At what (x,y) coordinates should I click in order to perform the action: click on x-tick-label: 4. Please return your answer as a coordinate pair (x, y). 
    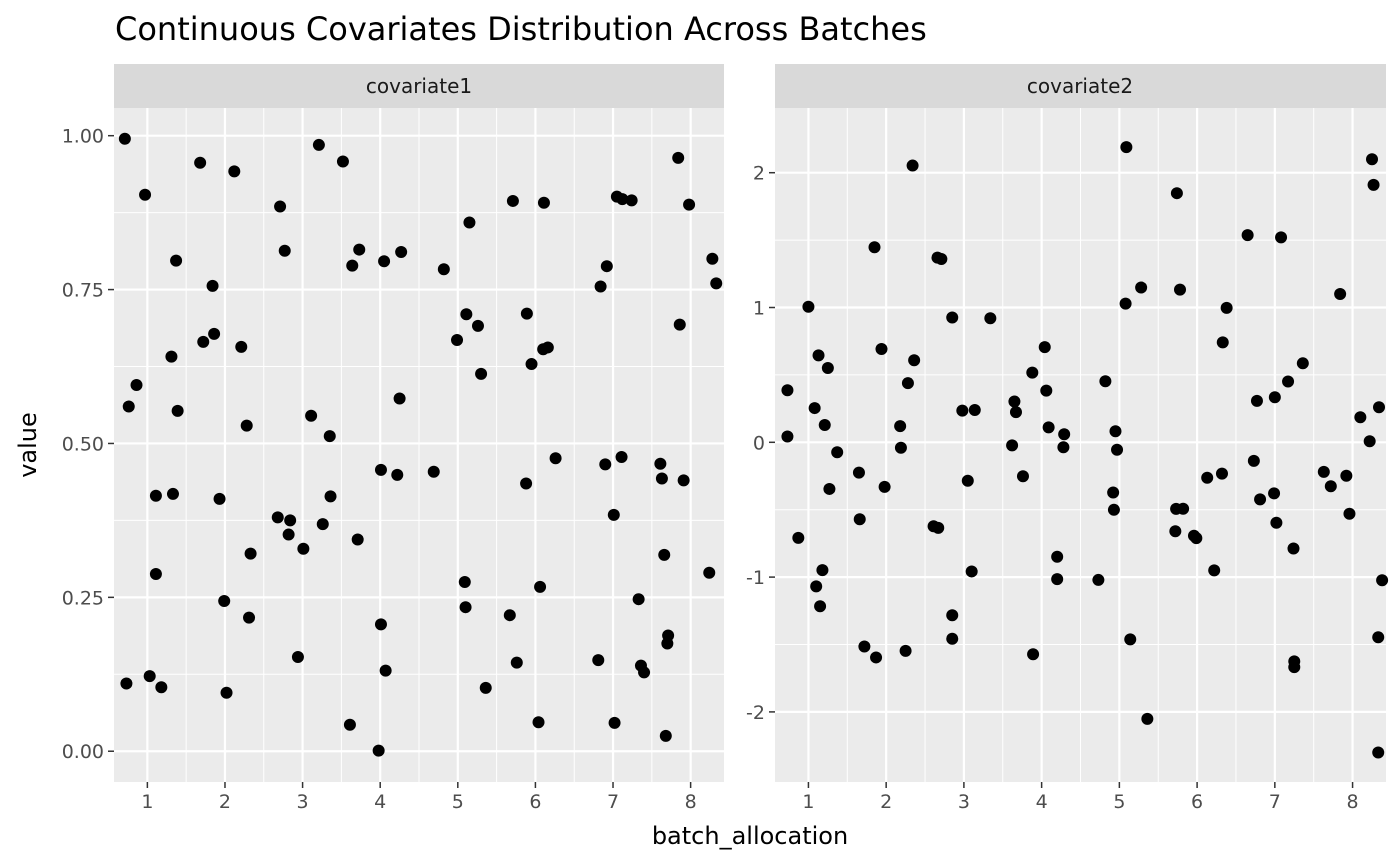
    Looking at the image, I should click on (1042, 802).